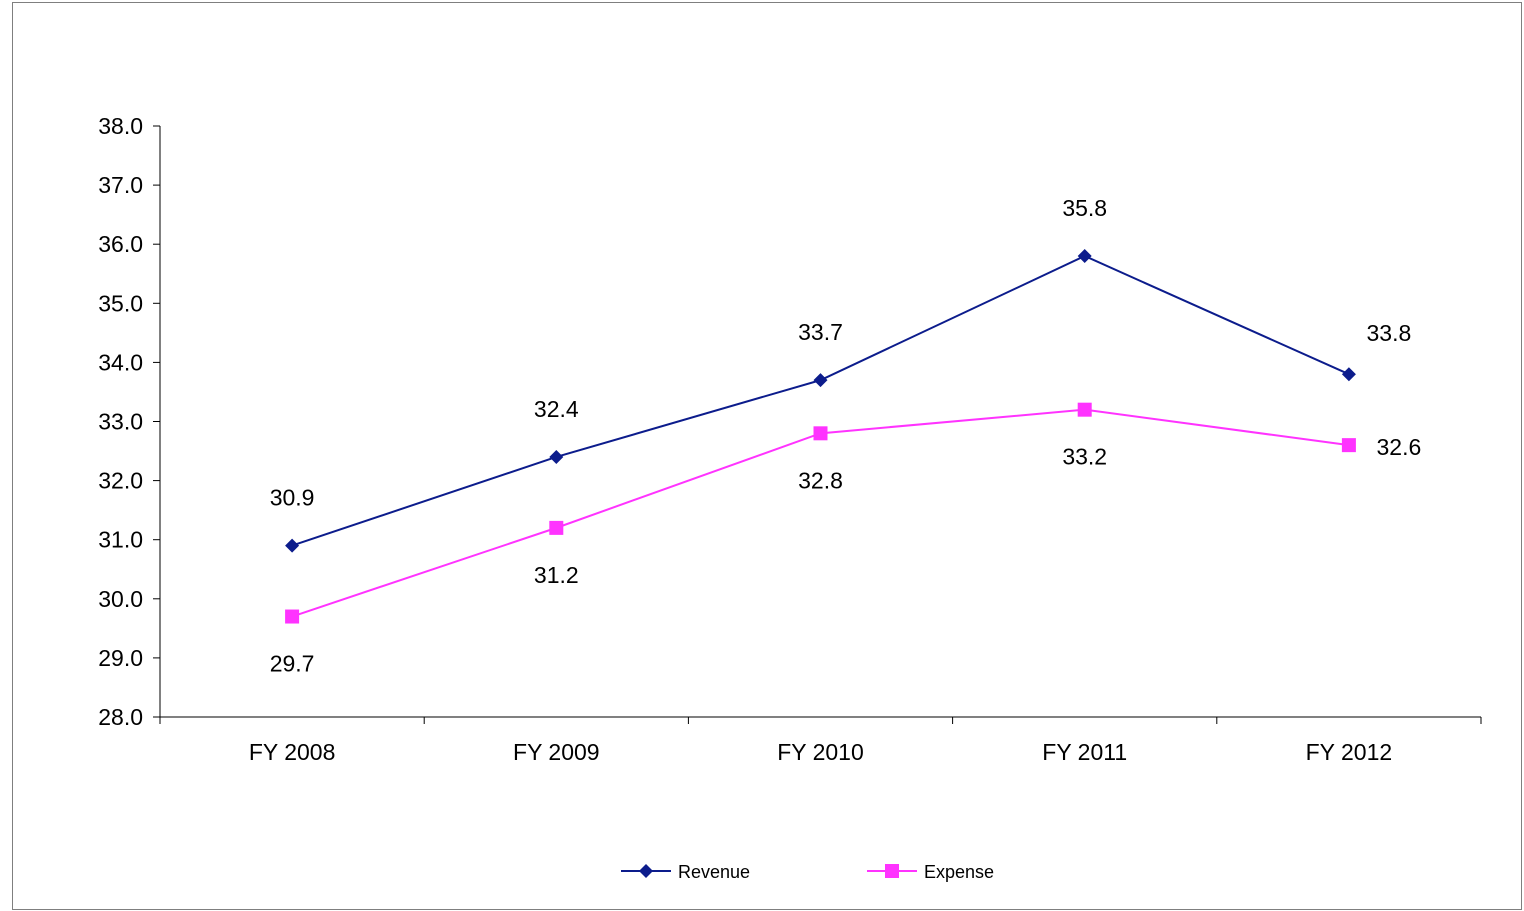 The image size is (1524, 911). I want to click on x-tick-label: FY 2010, so click(820, 752).